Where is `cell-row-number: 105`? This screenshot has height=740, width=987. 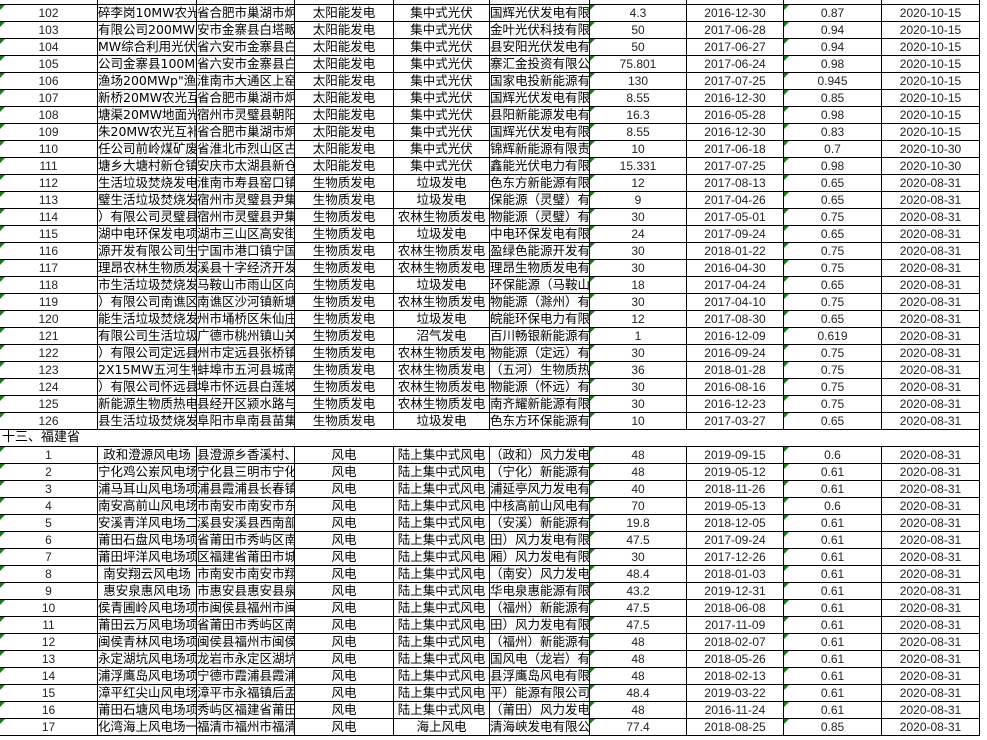 cell-row-number: 105 is located at coordinates (49, 64).